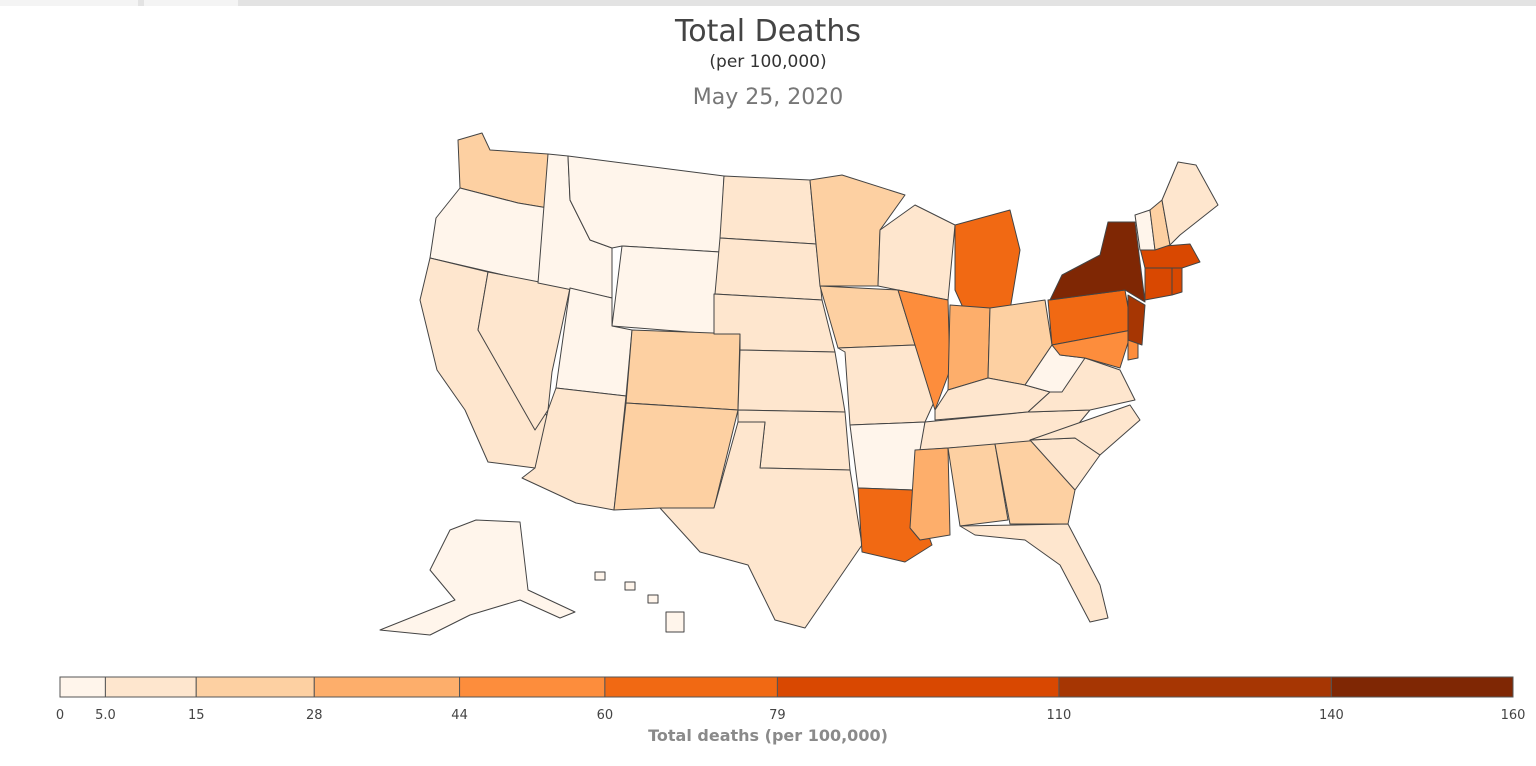 The height and width of the screenshot is (766, 1536). Describe the element at coordinates (768, 3) in the screenshot. I see `browser-top-strip` at that location.